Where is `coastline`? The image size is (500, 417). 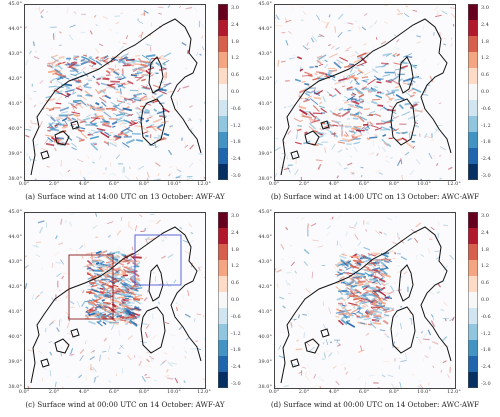
coastline is located at coordinates (116, 97).